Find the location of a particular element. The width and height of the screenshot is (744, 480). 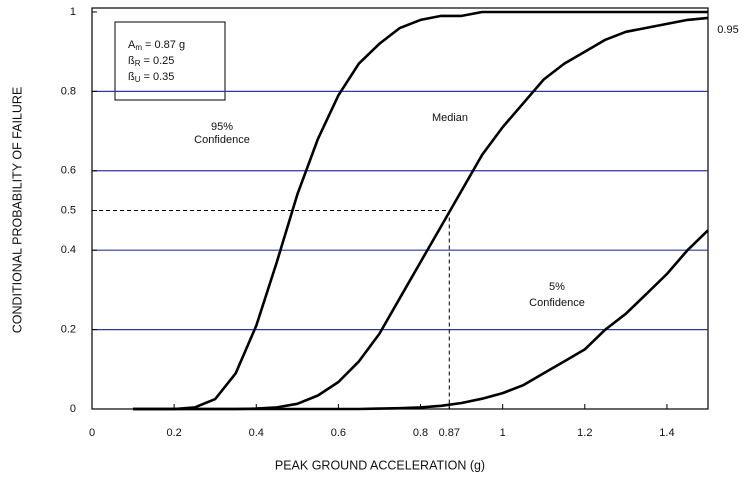

param-symbol: A is located at coordinates (132, 45).